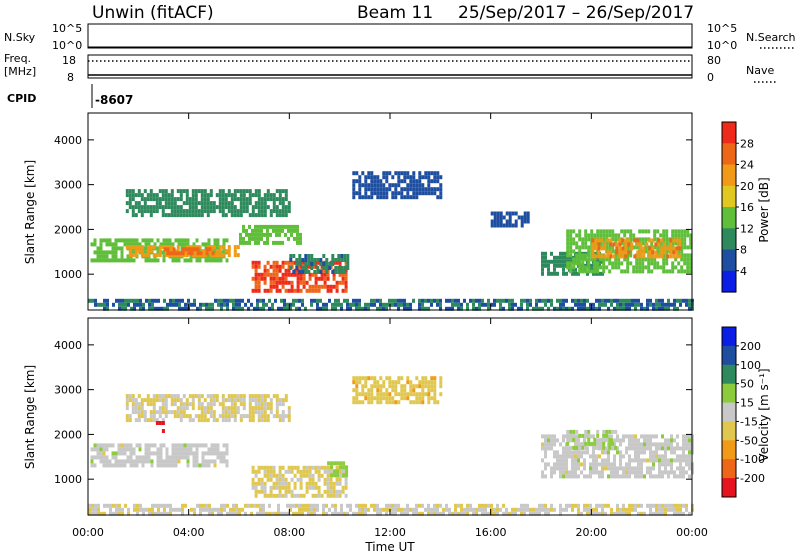 The height and width of the screenshot is (554, 800). What do you see at coordinates (743, 271) in the screenshot?
I see `power-colorbar-tick-label-0: 4` at bounding box center [743, 271].